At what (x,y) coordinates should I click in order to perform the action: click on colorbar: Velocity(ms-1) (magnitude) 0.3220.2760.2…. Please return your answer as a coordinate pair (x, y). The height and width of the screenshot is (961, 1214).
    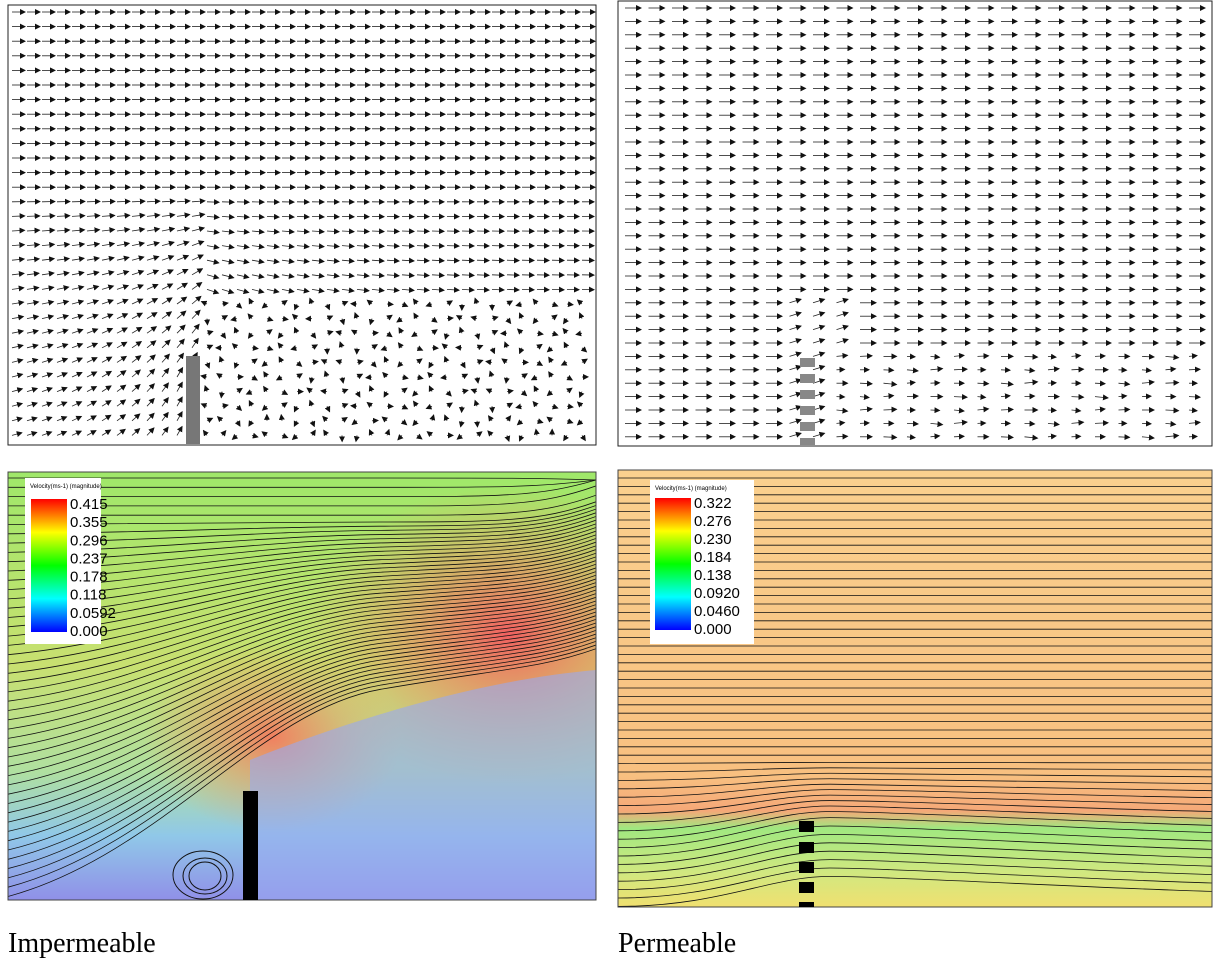
    Looking at the image, I should click on (702, 562).